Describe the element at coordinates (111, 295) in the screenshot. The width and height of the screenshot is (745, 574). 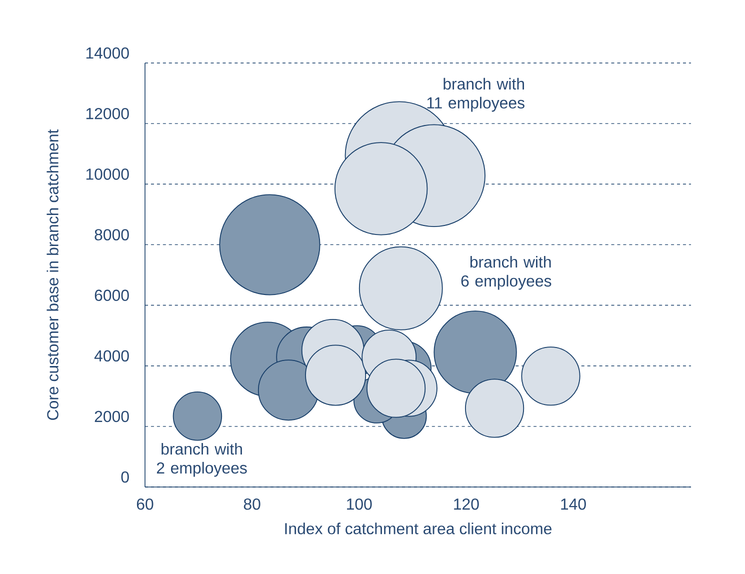
I see `y-tick-label: 6000` at that location.